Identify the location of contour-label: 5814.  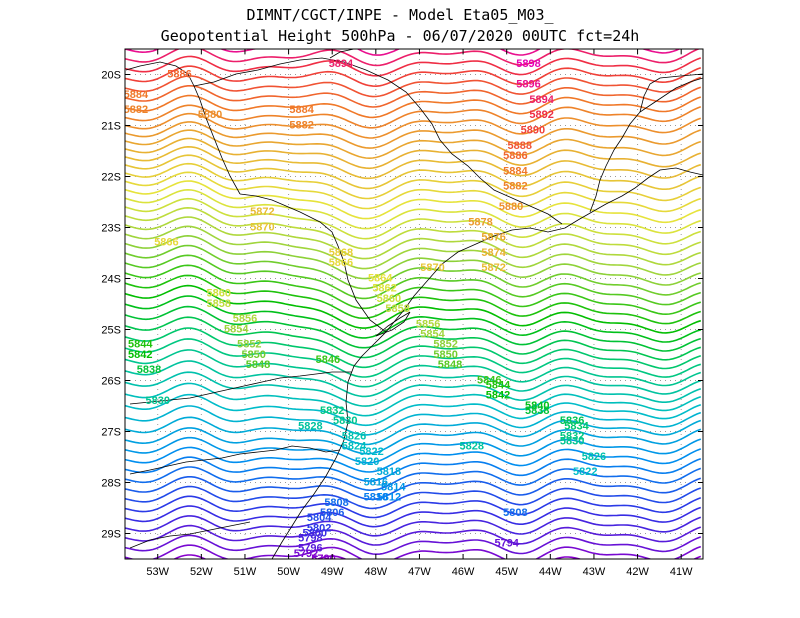
(393, 488).